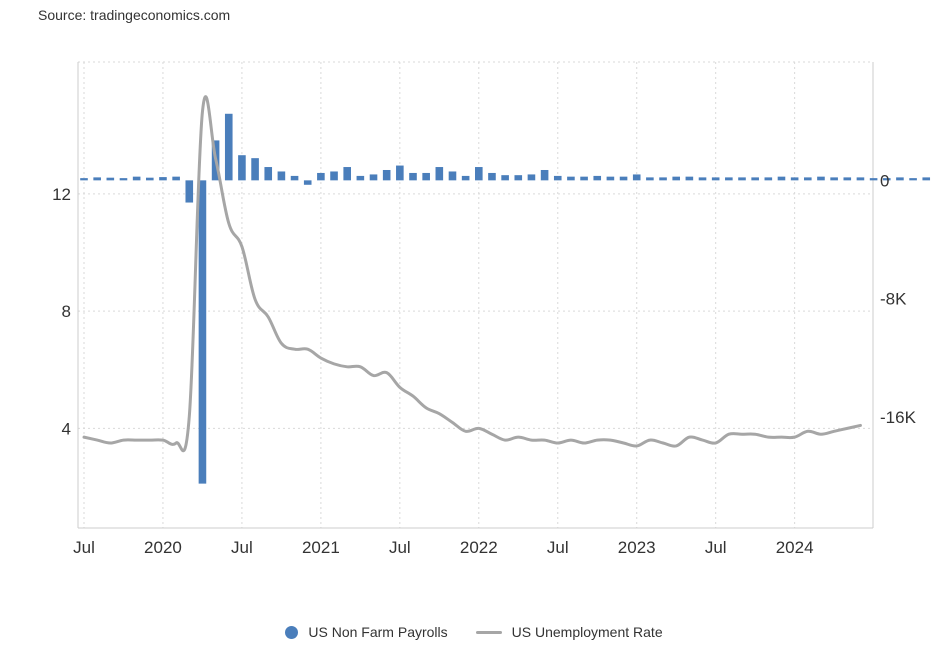 The width and height of the screenshot is (948, 647). What do you see at coordinates (321, 547) in the screenshot?
I see `x-tick-label: 2021` at bounding box center [321, 547].